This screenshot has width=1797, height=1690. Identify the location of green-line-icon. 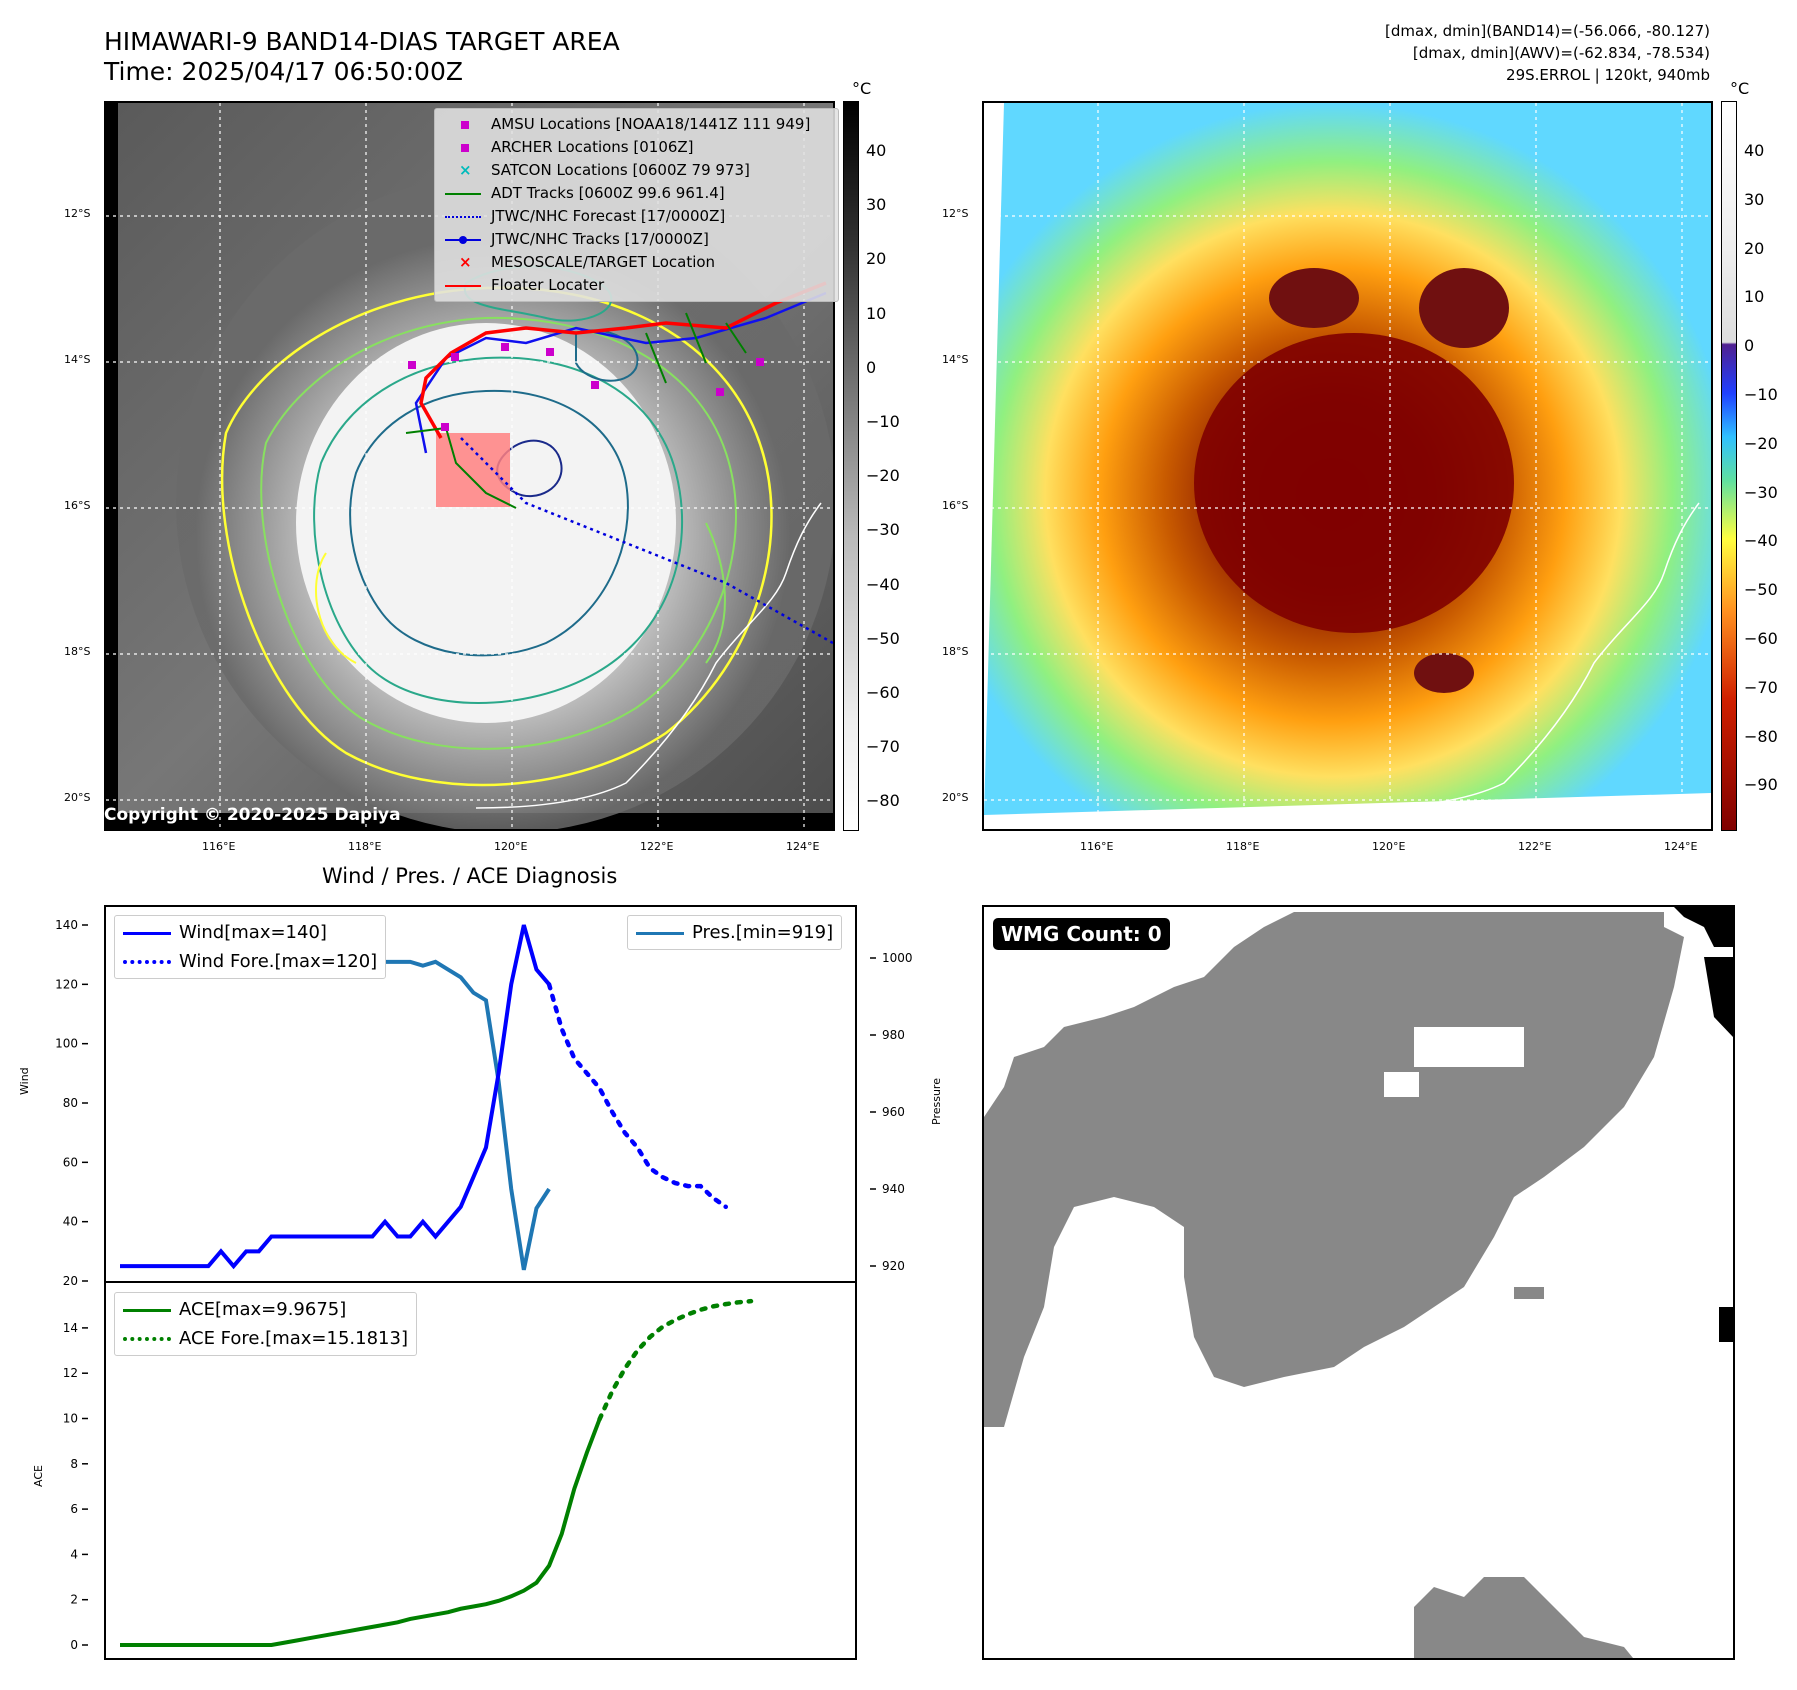
(464, 194).